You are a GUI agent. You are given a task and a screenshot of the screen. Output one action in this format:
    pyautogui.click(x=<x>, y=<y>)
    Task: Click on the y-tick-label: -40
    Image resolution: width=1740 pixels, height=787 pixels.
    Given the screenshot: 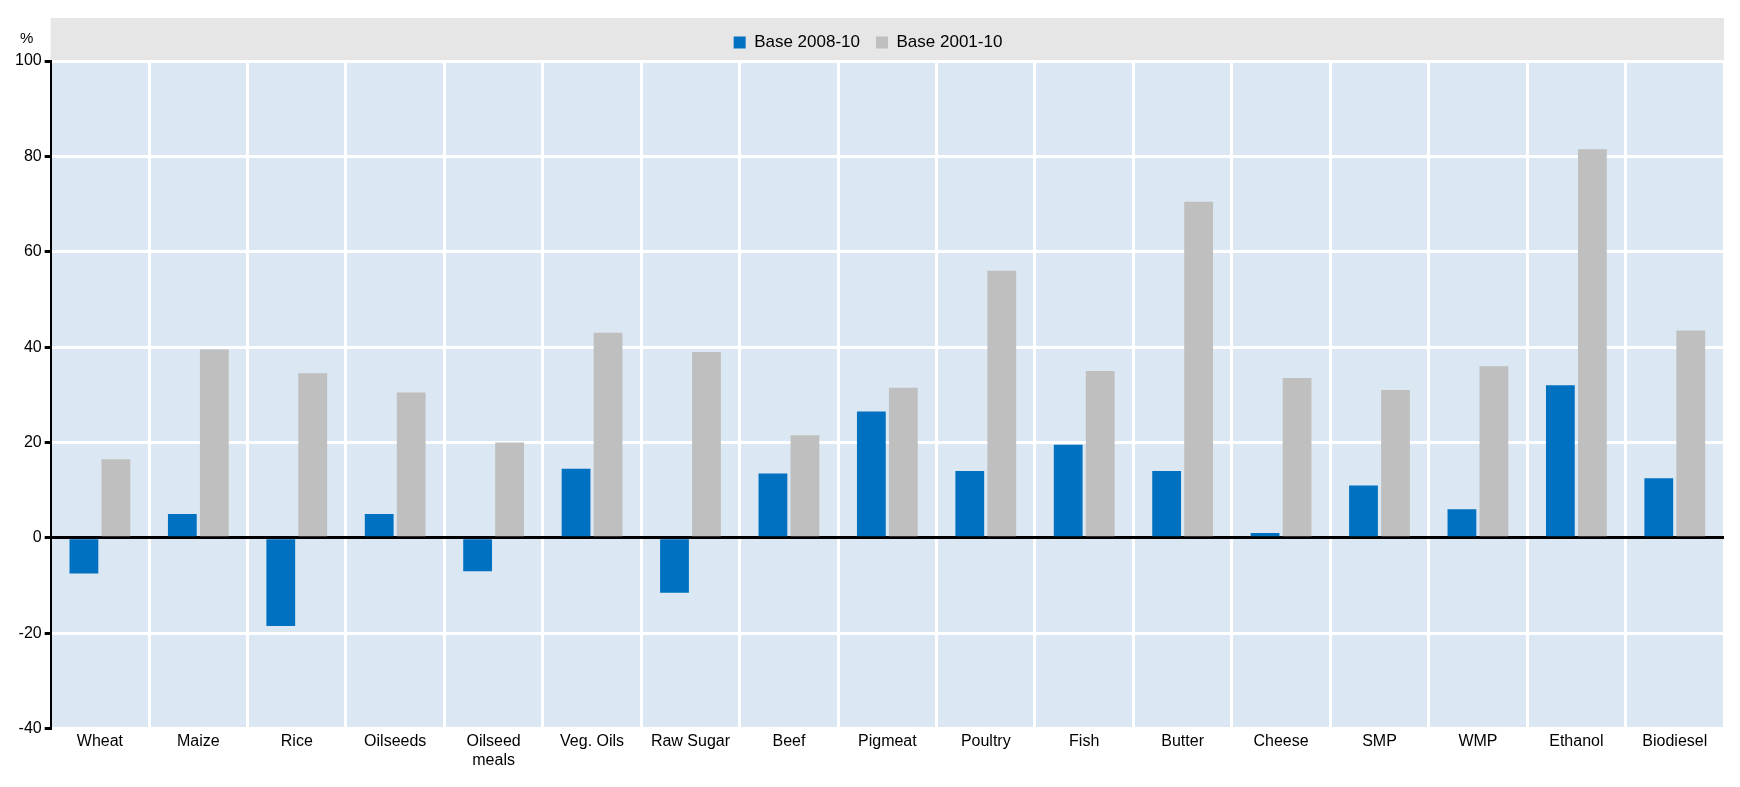 What is the action you would take?
    pyautogui.click(x=30, y=728)
    